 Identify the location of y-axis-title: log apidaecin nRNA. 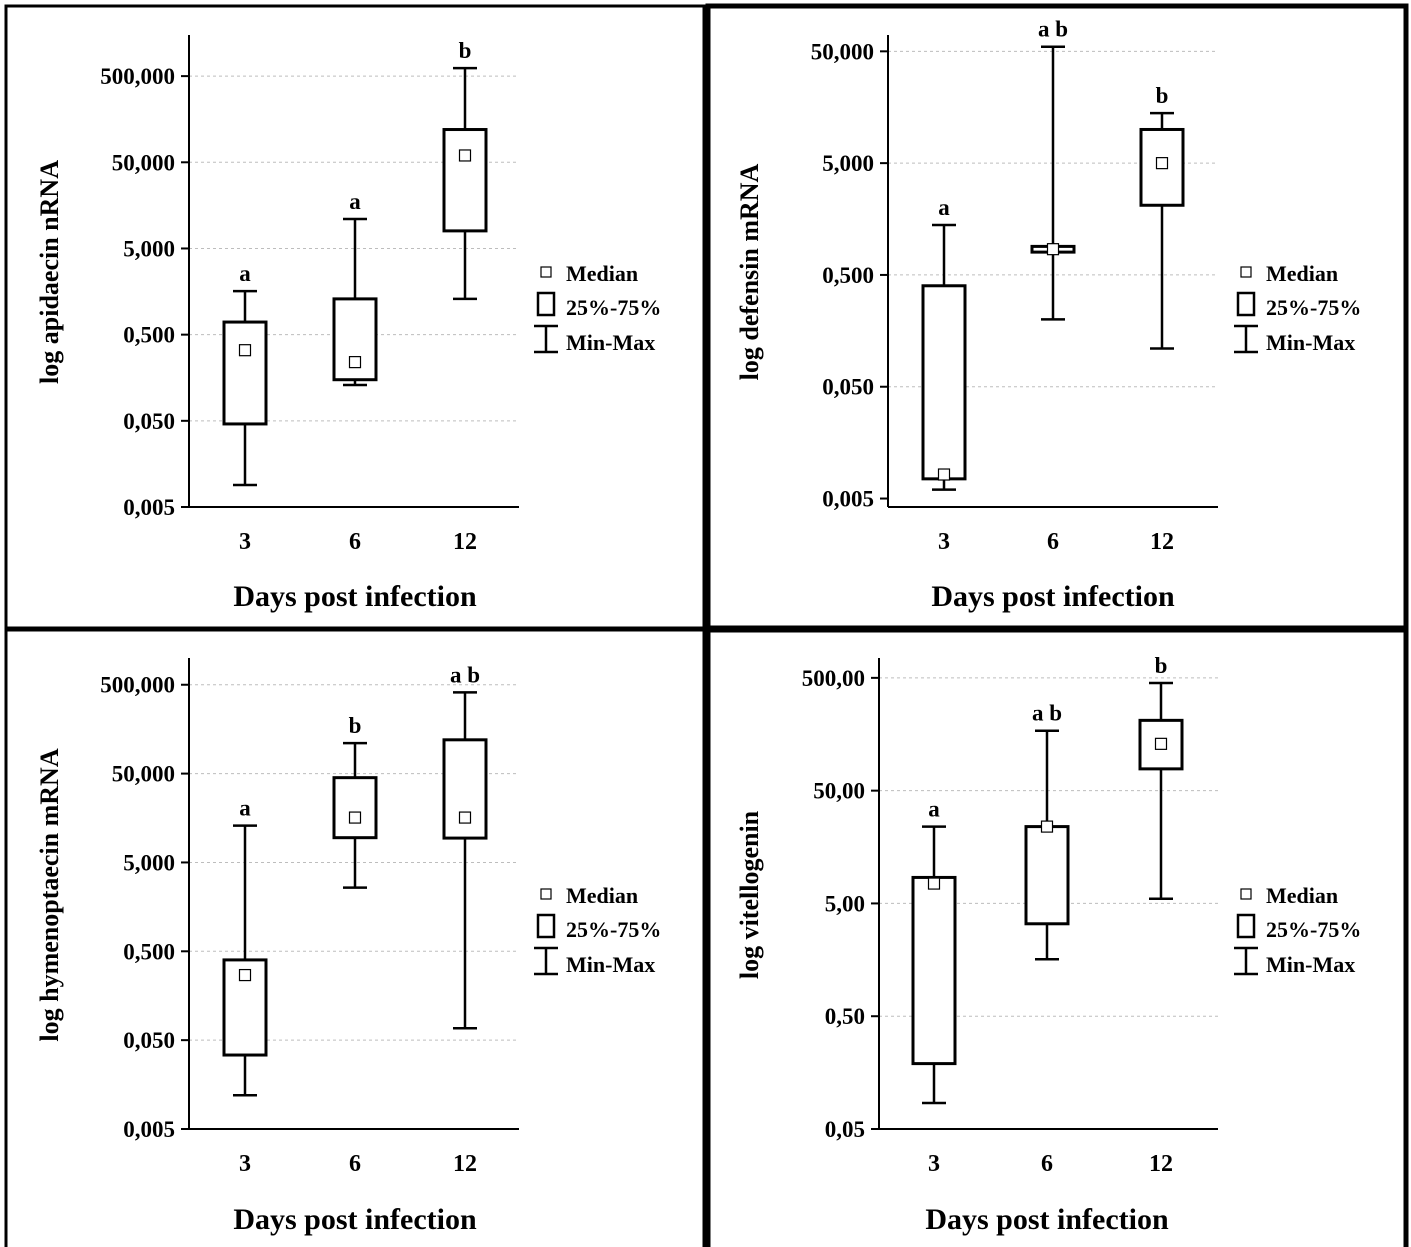
(49, 272).